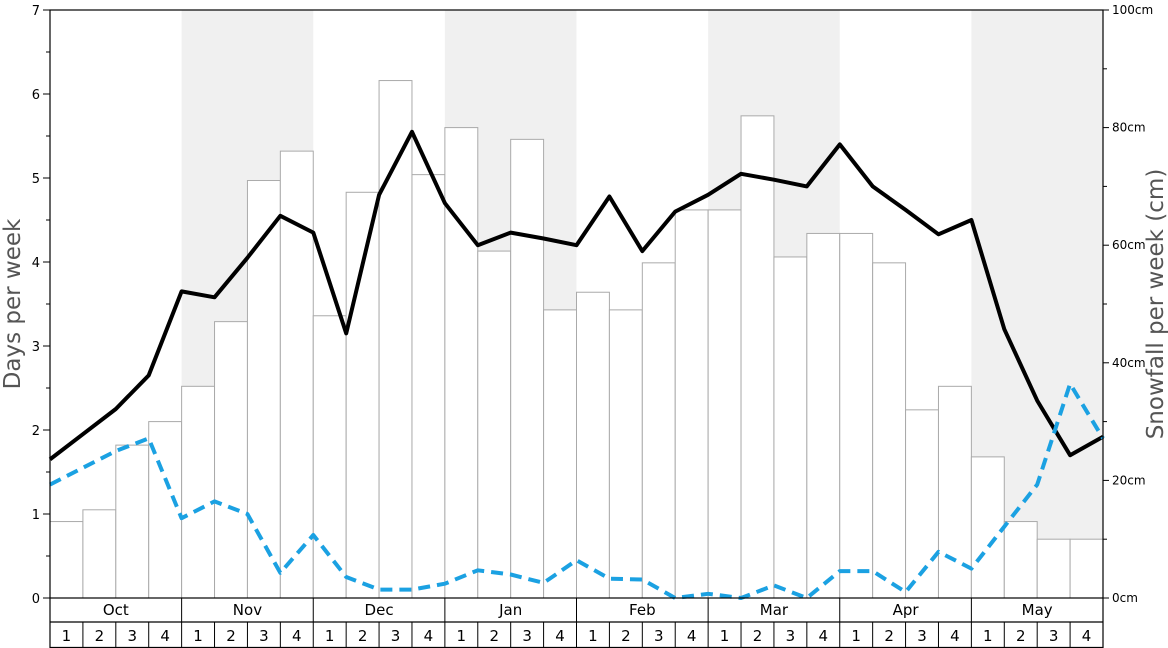 Image resolution: width=1168 pixels, height=648 pixels. I want to click on month-label: May, so click(1037, 610).